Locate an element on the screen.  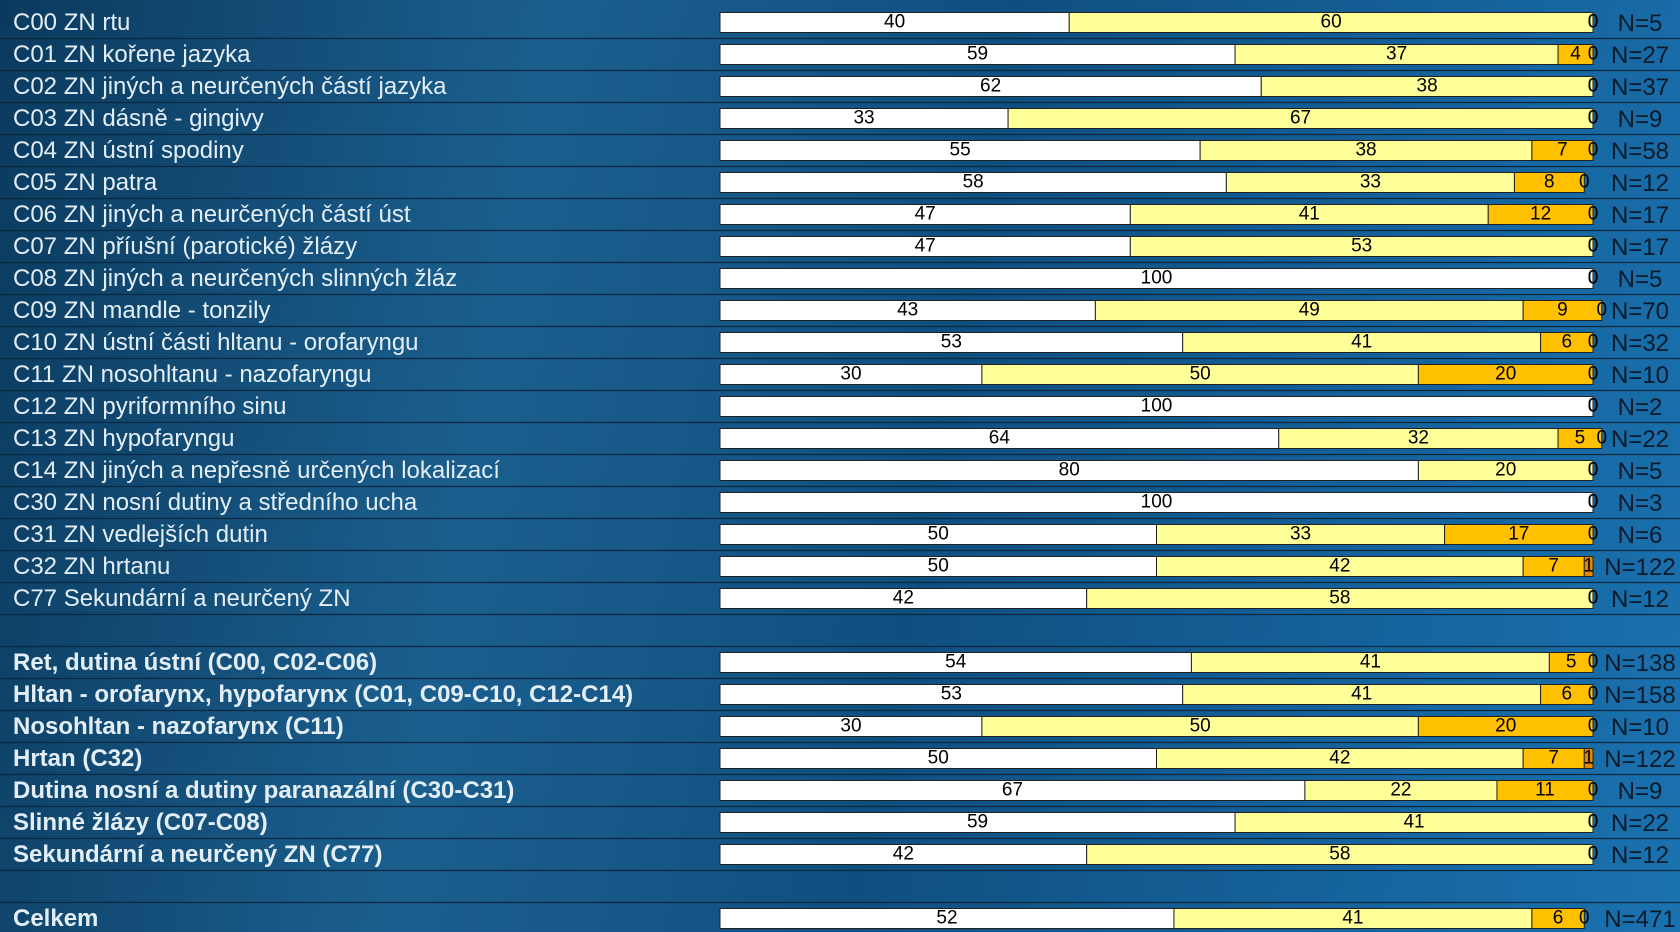
value-label: 4 is located at coordinates (1575, 54).